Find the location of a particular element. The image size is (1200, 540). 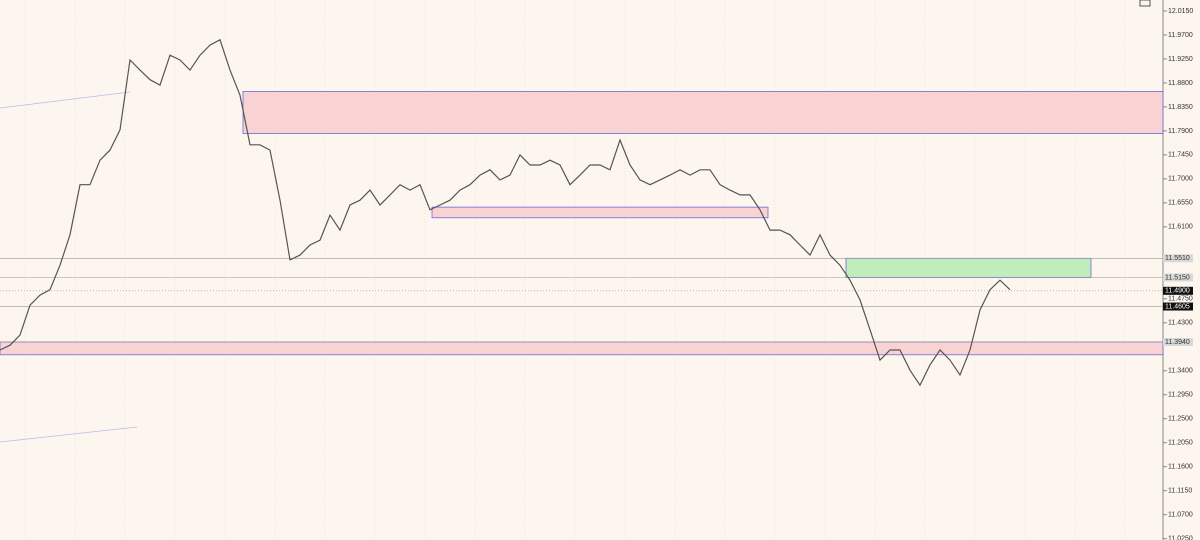

y-tick-label: 11.1150 is located at coordinates (1180, 491).